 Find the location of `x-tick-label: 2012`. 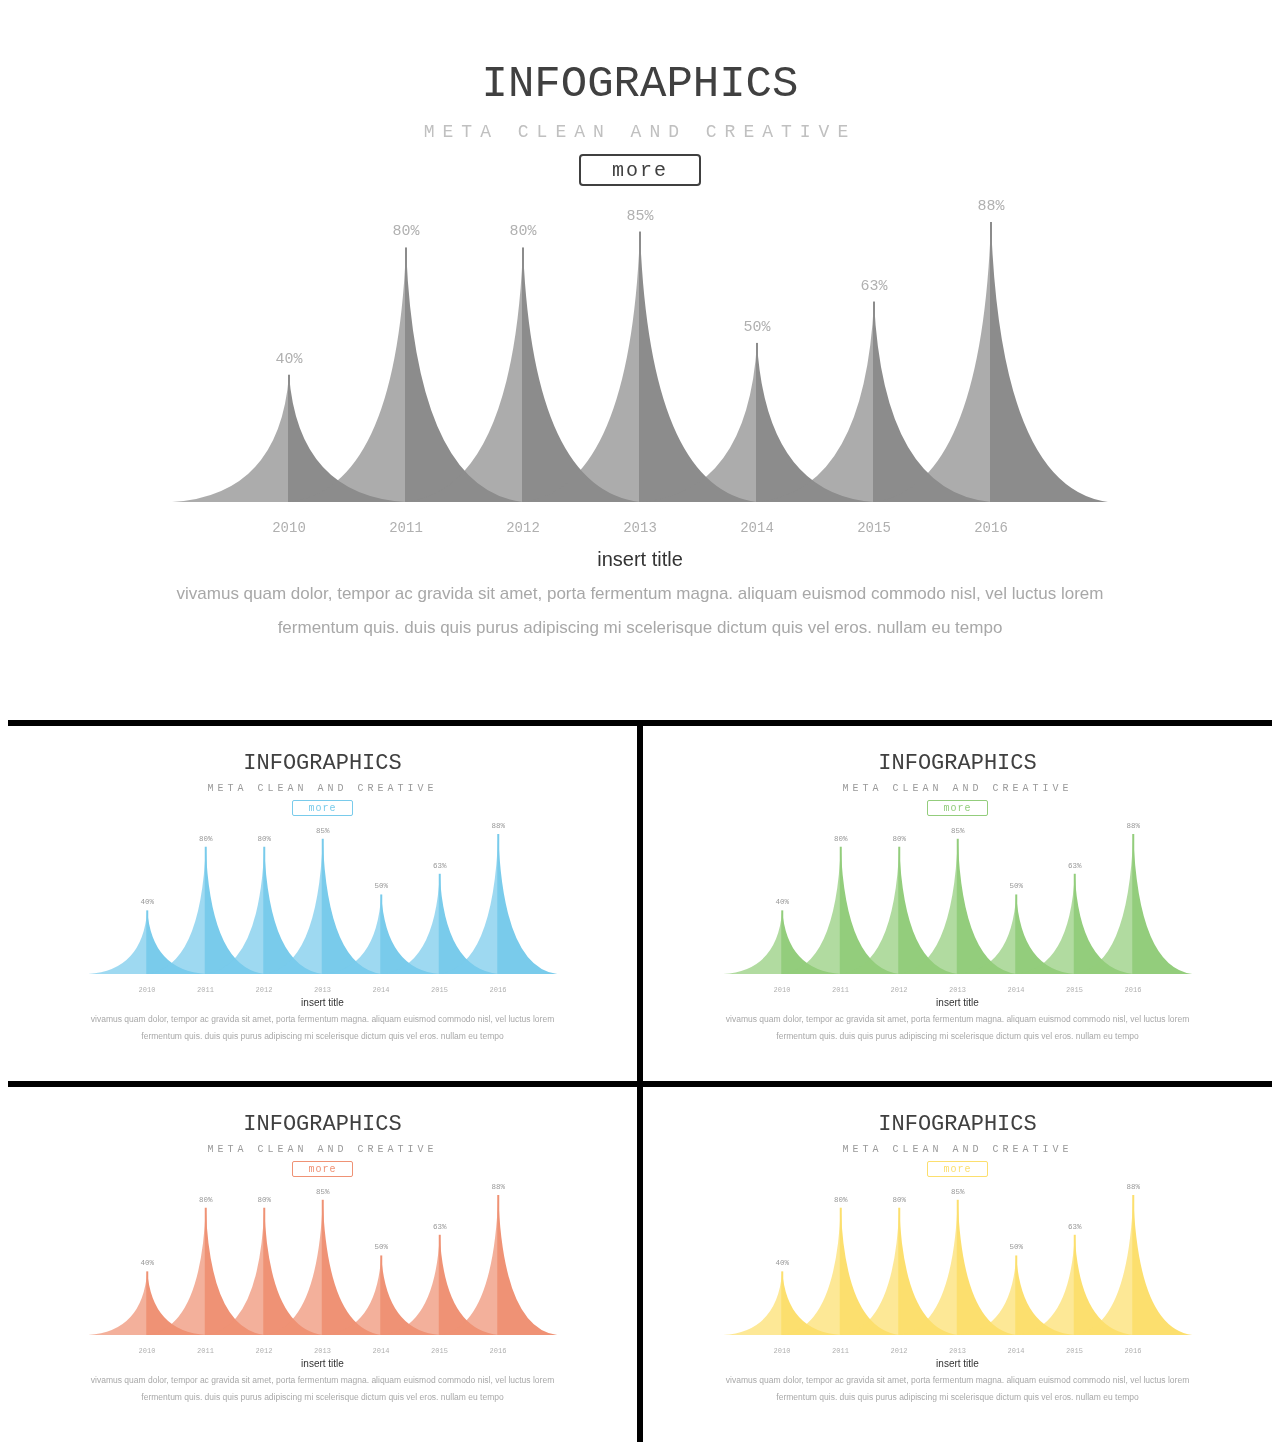

x-tick-label: 2012 is located at coordinates (523, 528).